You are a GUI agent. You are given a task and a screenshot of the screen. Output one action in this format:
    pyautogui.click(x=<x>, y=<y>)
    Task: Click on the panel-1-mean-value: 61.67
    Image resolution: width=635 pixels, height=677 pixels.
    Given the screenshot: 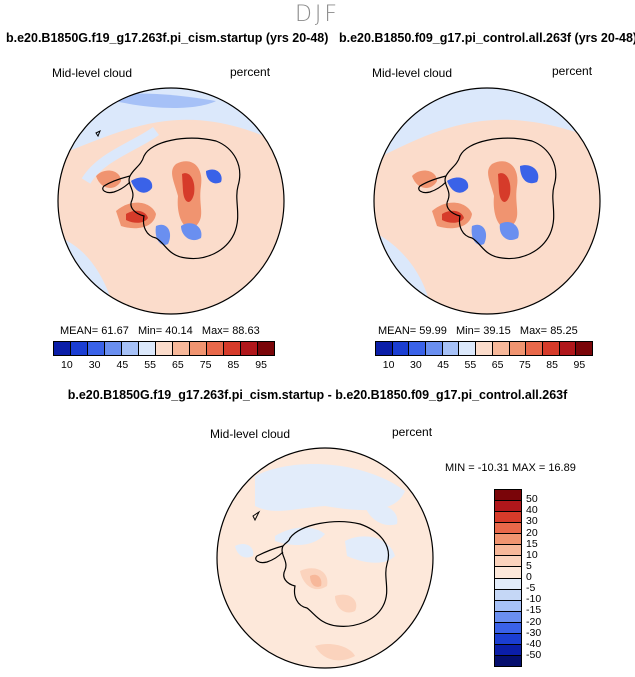 What is the action you would take?
    pyautogui.click(x=115, y=331)
    